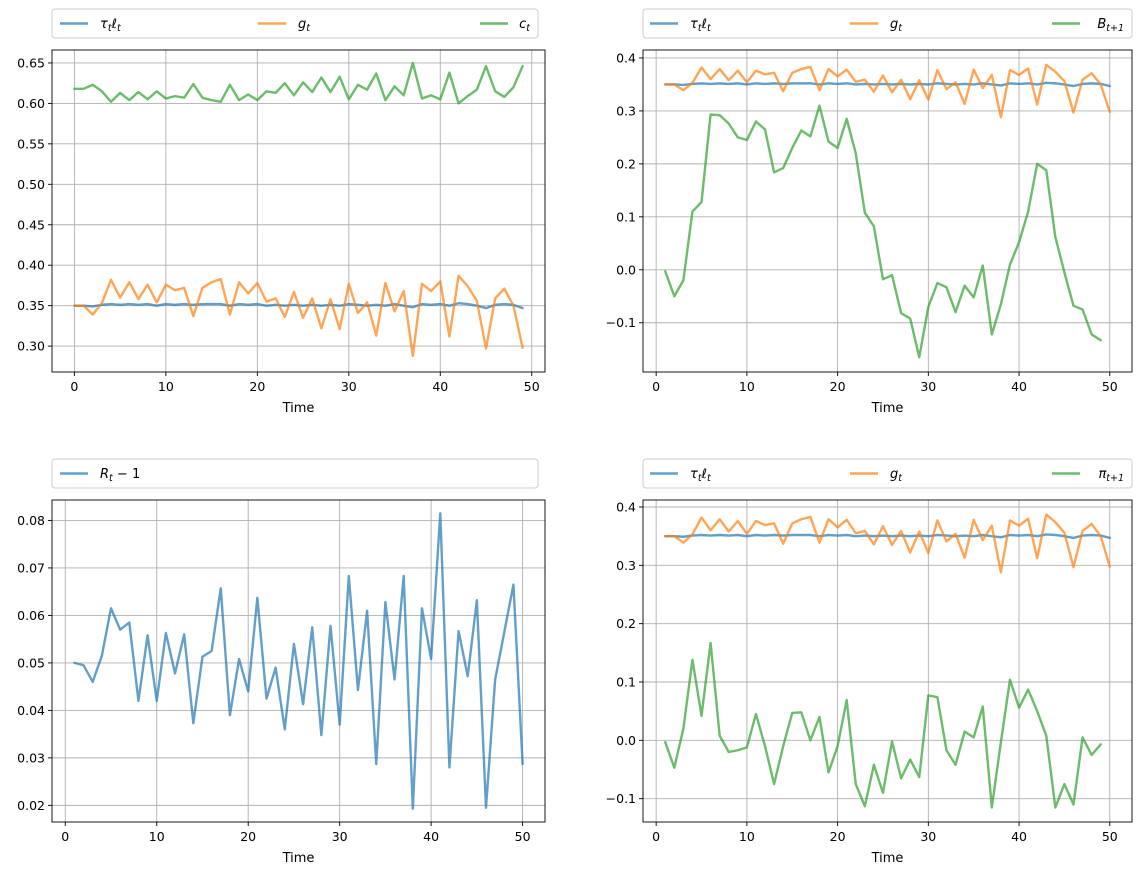 The image size is (1145, 874). I want to click on y-tick-label: 0.03, so click(31, 757).